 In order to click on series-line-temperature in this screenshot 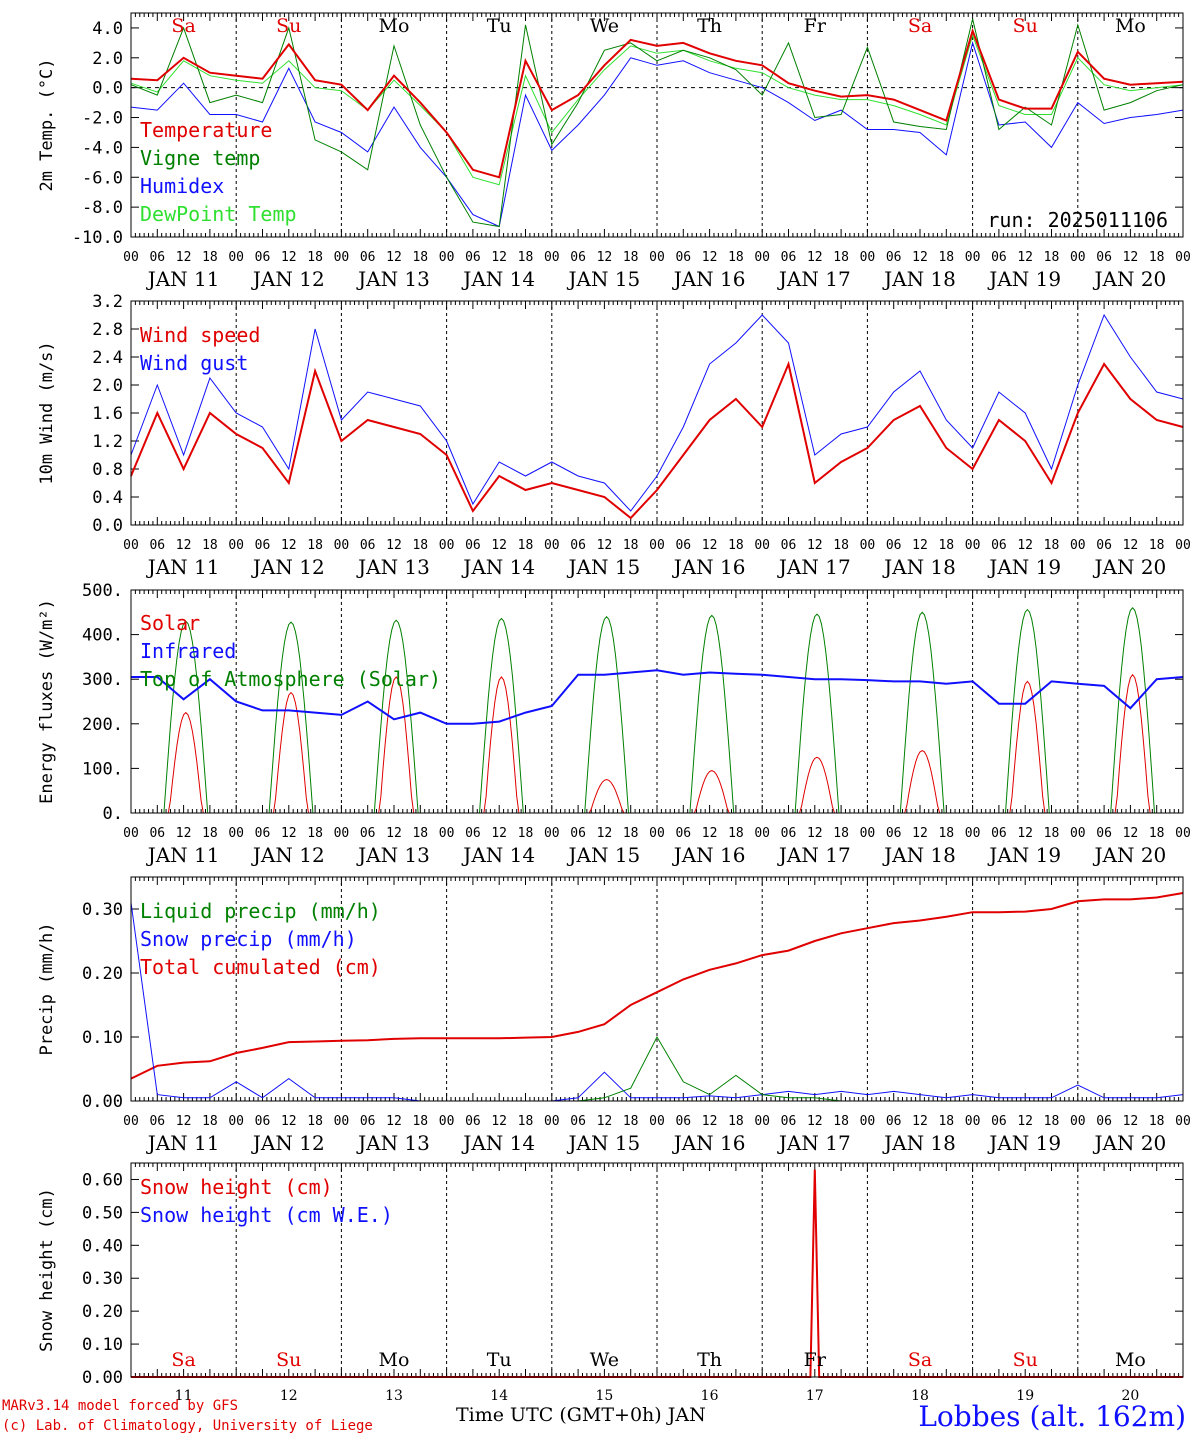, I will do `click(657, 103)`.